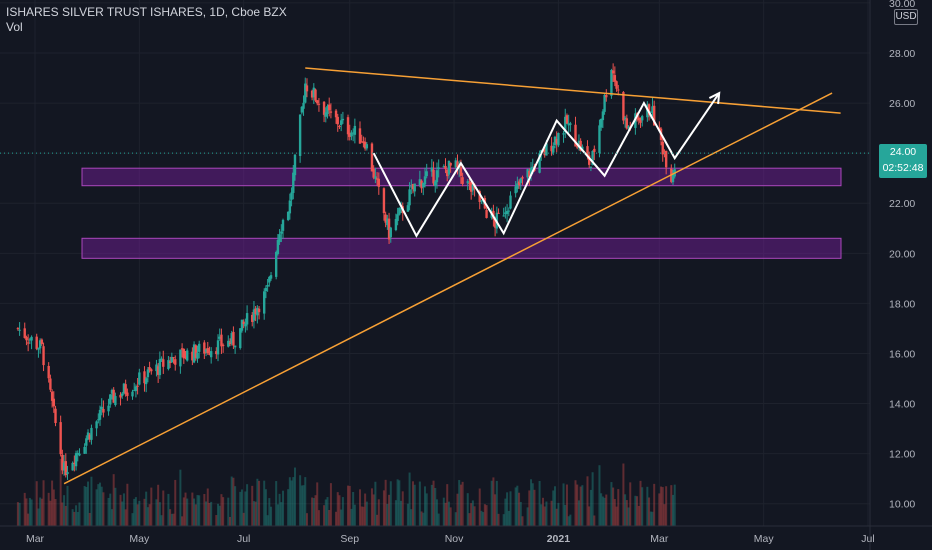  Describe the element at coordinates (546, 165) in the screenshot. I see `zigzag-pattern` at that location.